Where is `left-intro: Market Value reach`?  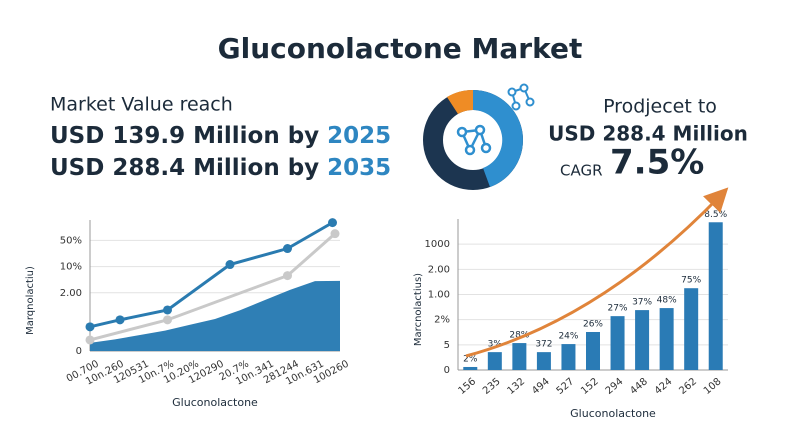 left-intro: Market Value reach is located at coordinates (141, 105).